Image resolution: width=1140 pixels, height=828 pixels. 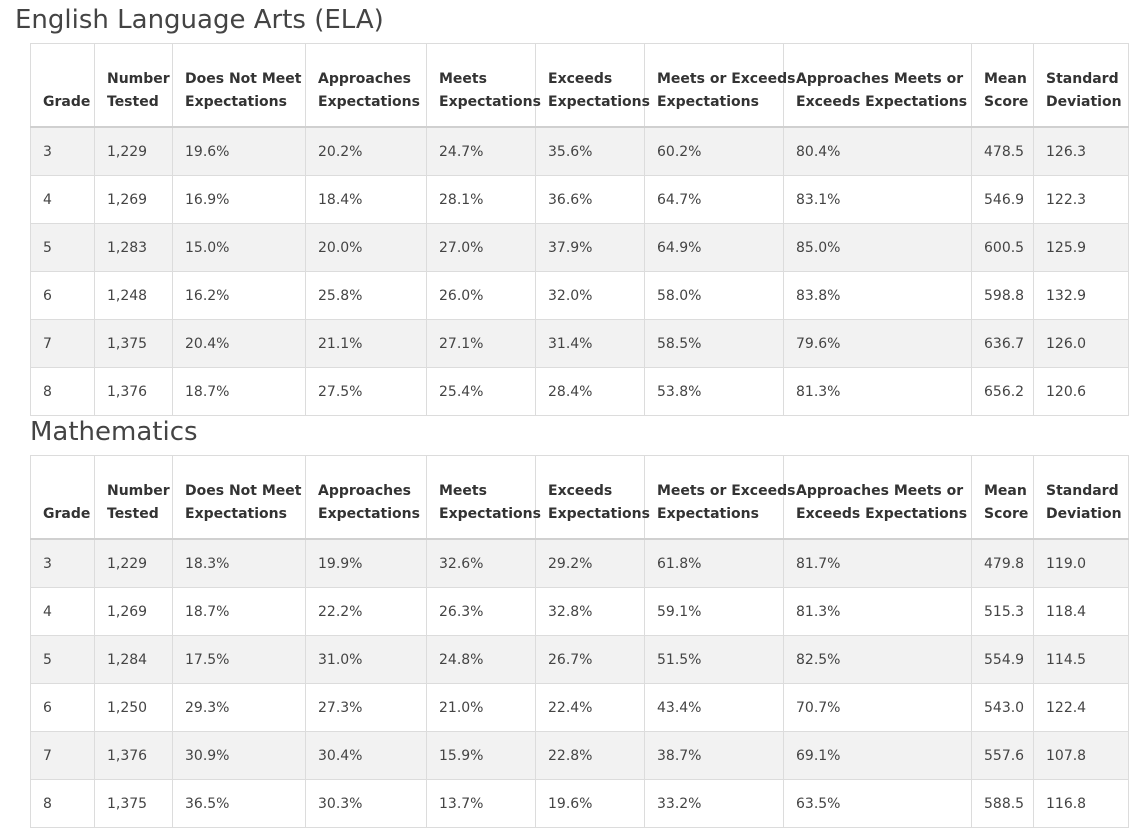 What do you see at coordinates (1002, 611) in the screenshot?
I see `cell-mean-score: 515.3` at bounding box center [1002, 611].